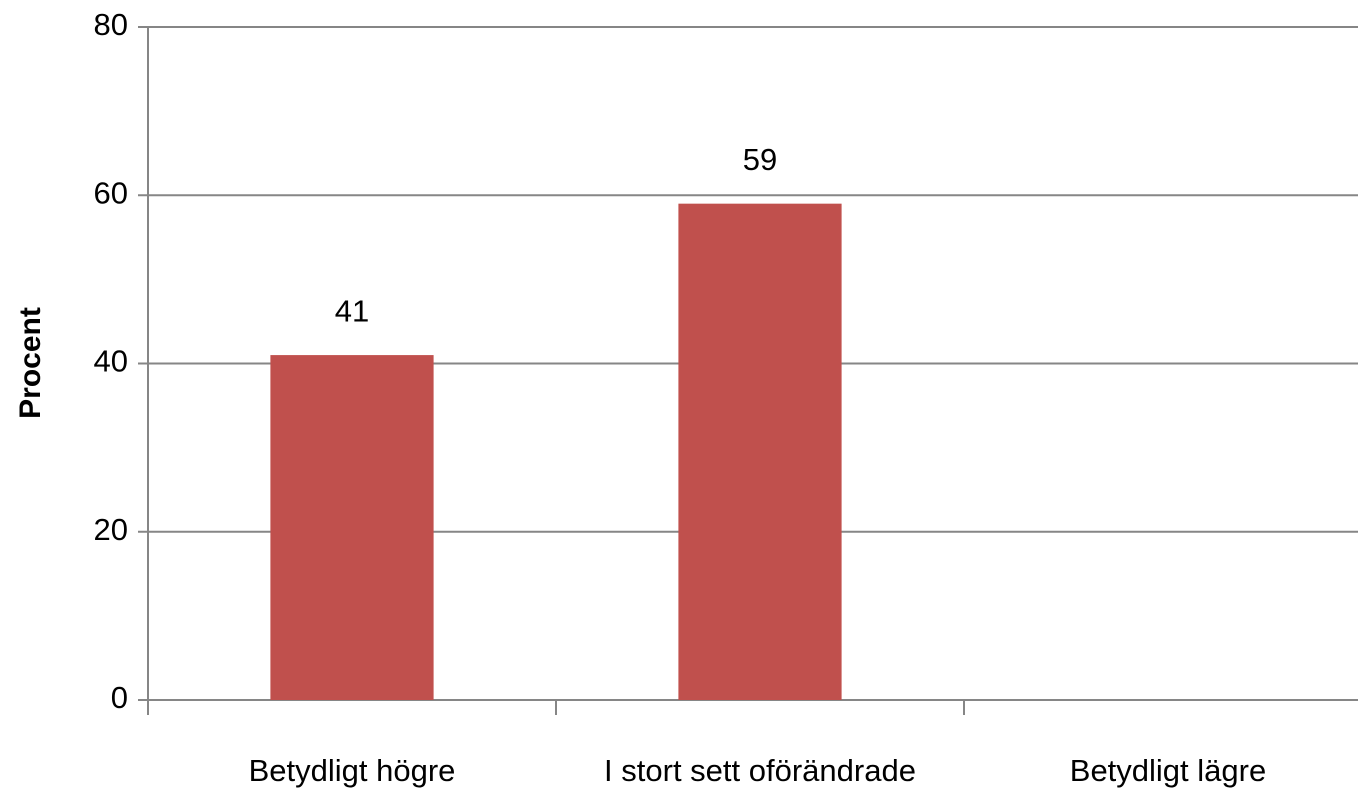  I want to click on value-label: 59, so click(760, 159).